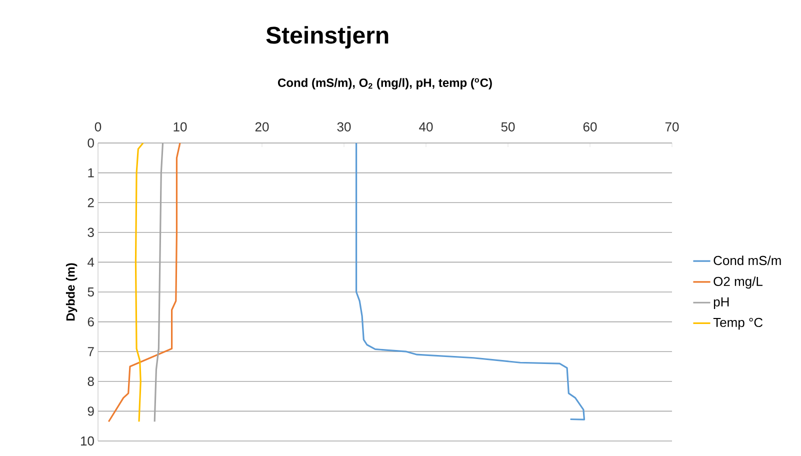 This screenshot has height=456, width=801. Describe the element at coordinates (385, 84) in the screenshot. I see `x-axis-title: Cond (mS/m), O$_{2}$ (mg/l), pH, temp ($^{o}$C)` at that location.